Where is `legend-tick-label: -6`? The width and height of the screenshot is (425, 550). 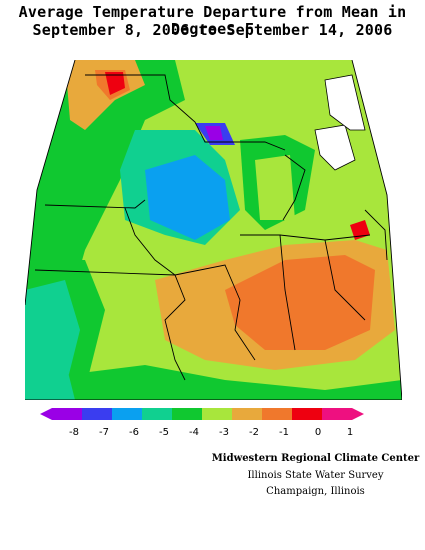
legend-tick-label: -6 is located at coordinates (134, 432).